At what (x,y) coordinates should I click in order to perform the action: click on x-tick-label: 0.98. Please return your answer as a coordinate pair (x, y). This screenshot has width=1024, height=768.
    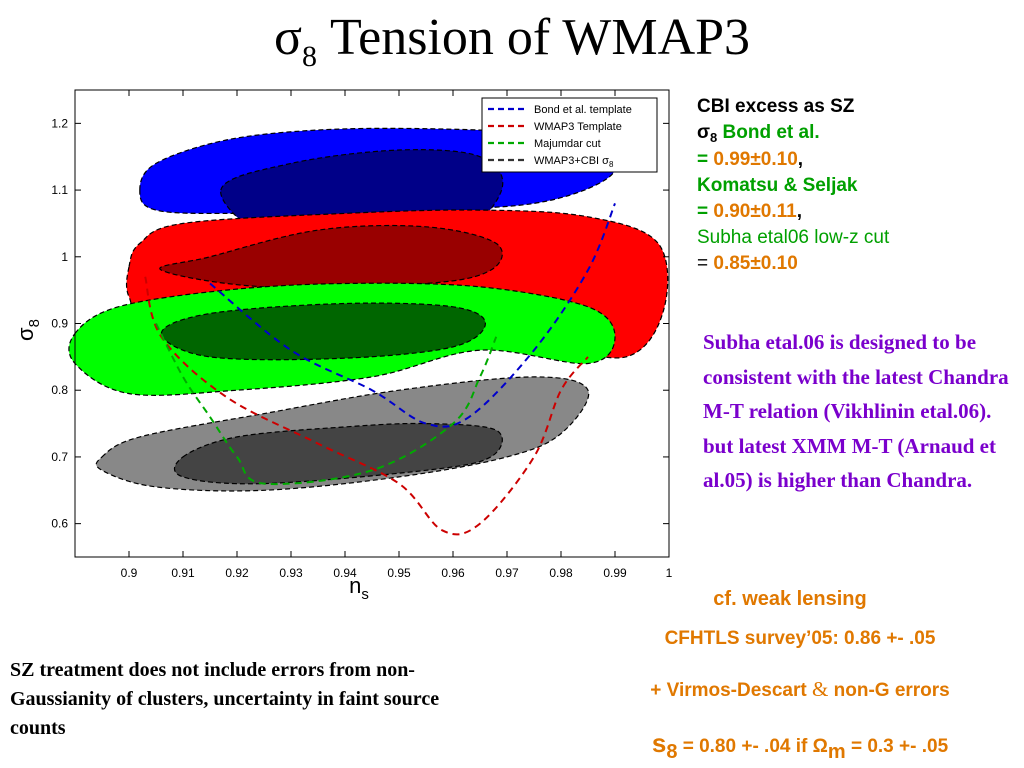
    Looking at the image, I should click on (561, 573).